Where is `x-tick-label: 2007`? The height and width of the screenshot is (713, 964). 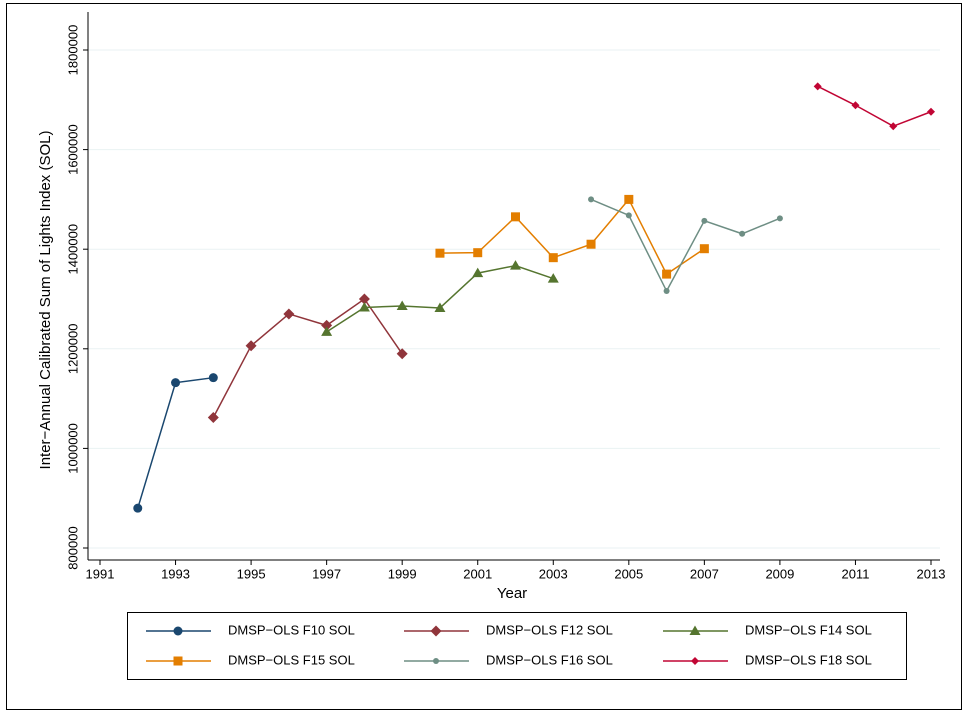
x-tick-label: 2007 is located at coordinates (704, 573).